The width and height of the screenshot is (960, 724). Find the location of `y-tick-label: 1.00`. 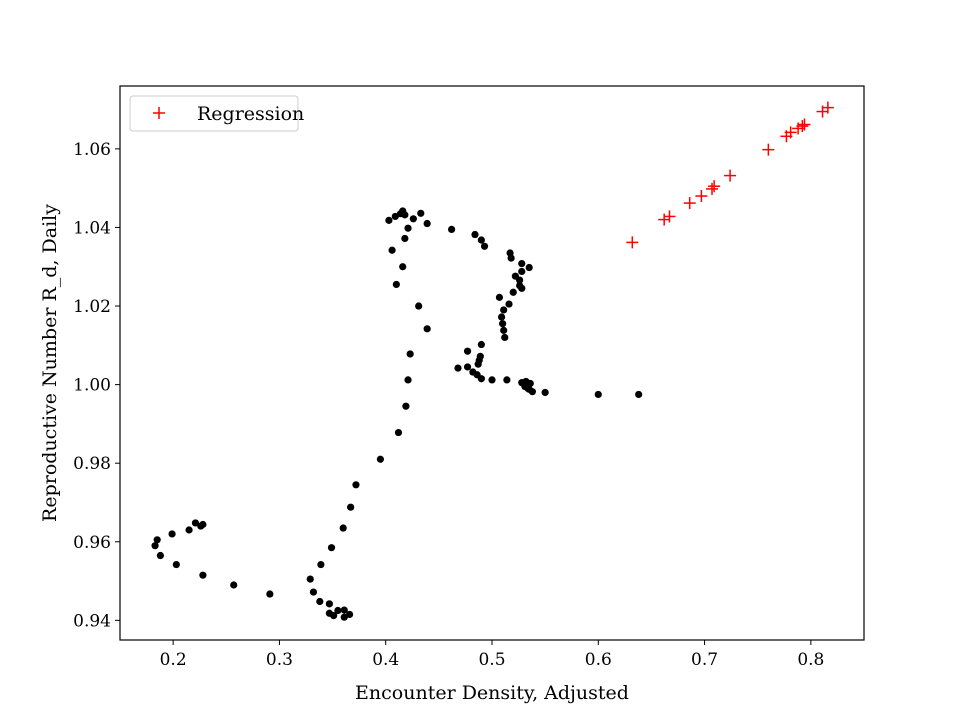

y-tick-label: 1.00 is located at coordinates (92, 386).